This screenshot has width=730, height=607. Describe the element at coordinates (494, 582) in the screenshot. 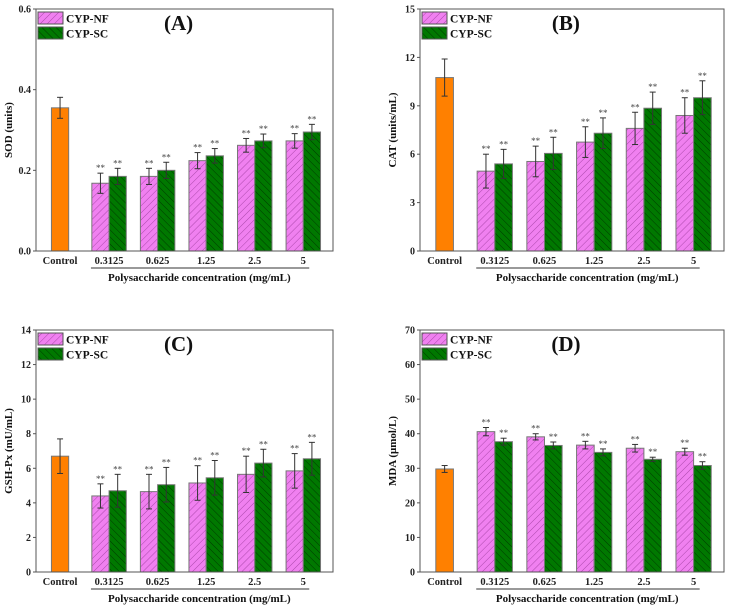

I see `x-tick-label: 0.3125` at that location.